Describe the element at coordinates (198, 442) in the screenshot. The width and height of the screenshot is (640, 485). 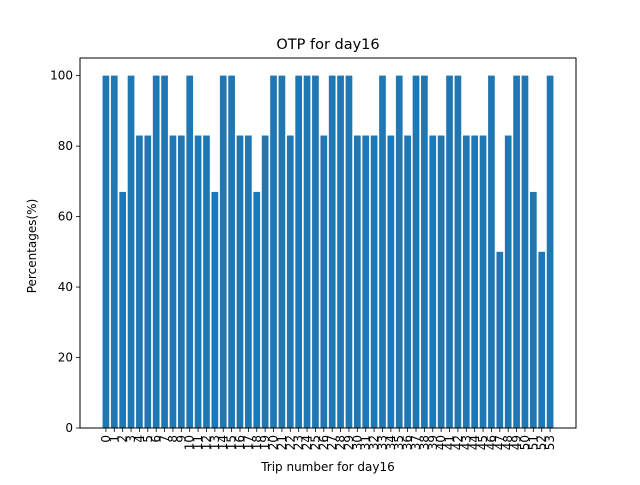
I see `x-tick-label: 11` at that location.